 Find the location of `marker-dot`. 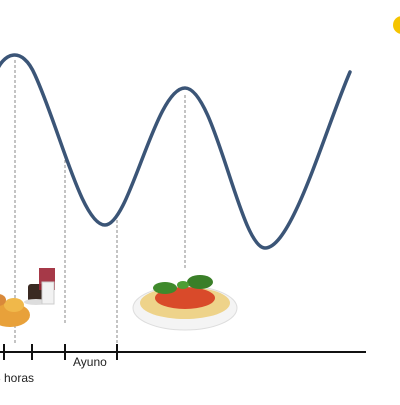

marker-dot is located at coordinates (396, 25).